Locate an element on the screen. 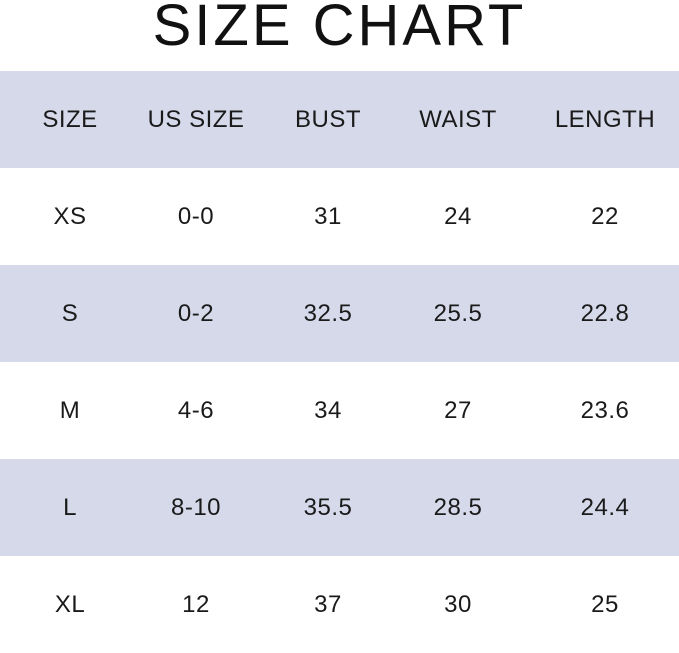 Image resolution: width=679 pixels, height=653 pixels. cell-bust: 31 is located at coordinates (328, 216).